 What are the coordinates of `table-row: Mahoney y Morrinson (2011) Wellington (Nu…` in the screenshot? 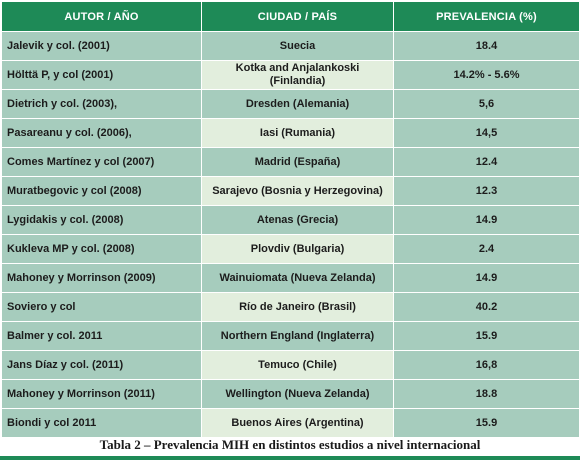 It's located at (290, 394).